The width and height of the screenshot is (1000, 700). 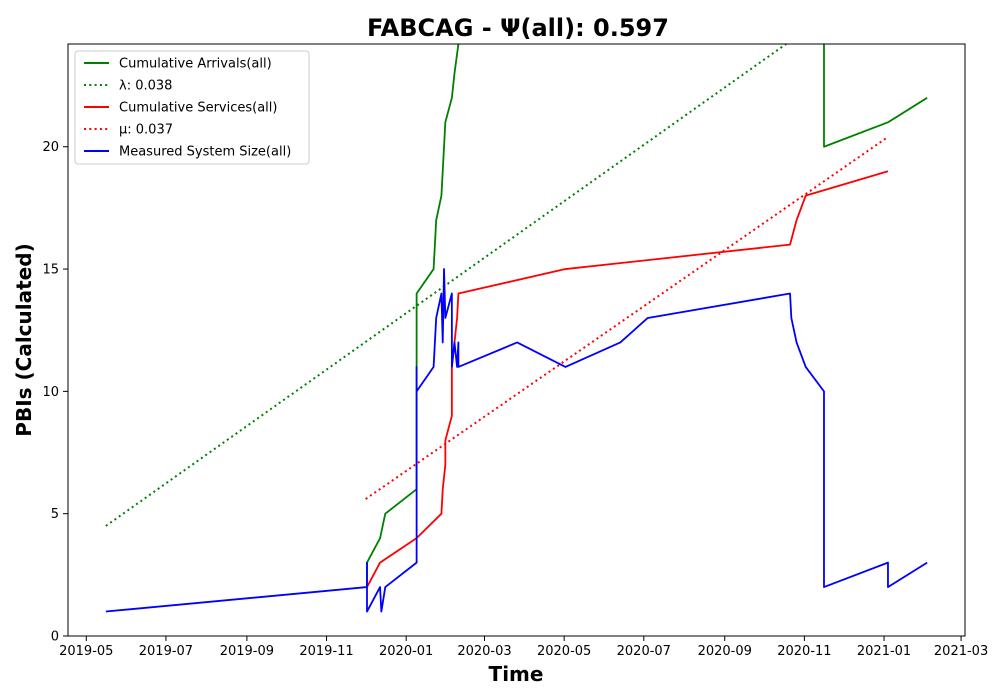 What do you see at coordinates (247, 651) in the screenshot?
I see `x-tick-label: 2019-09` at bounding box center [247, 651].